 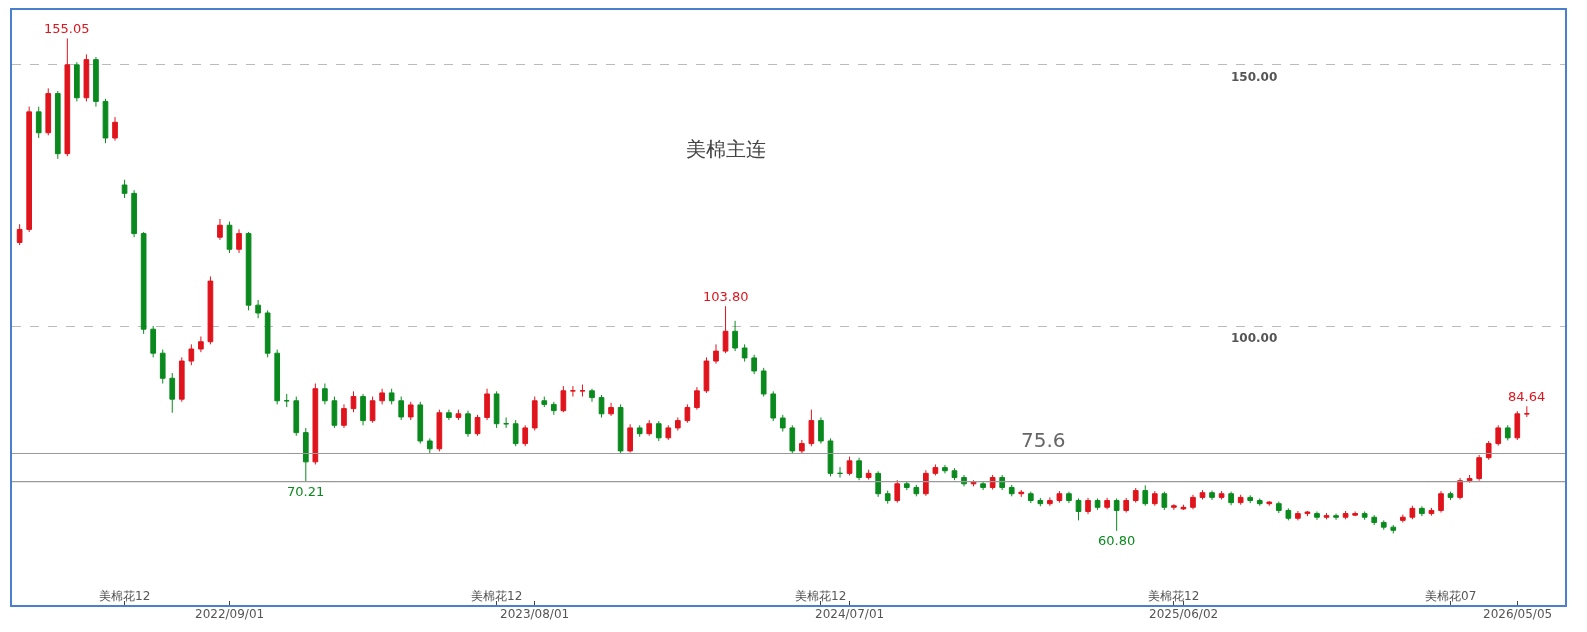 What do you see at coordinates (67, 28) in the screenshot?
I see `annotation: 155.05` at bounding box center [67, 28].